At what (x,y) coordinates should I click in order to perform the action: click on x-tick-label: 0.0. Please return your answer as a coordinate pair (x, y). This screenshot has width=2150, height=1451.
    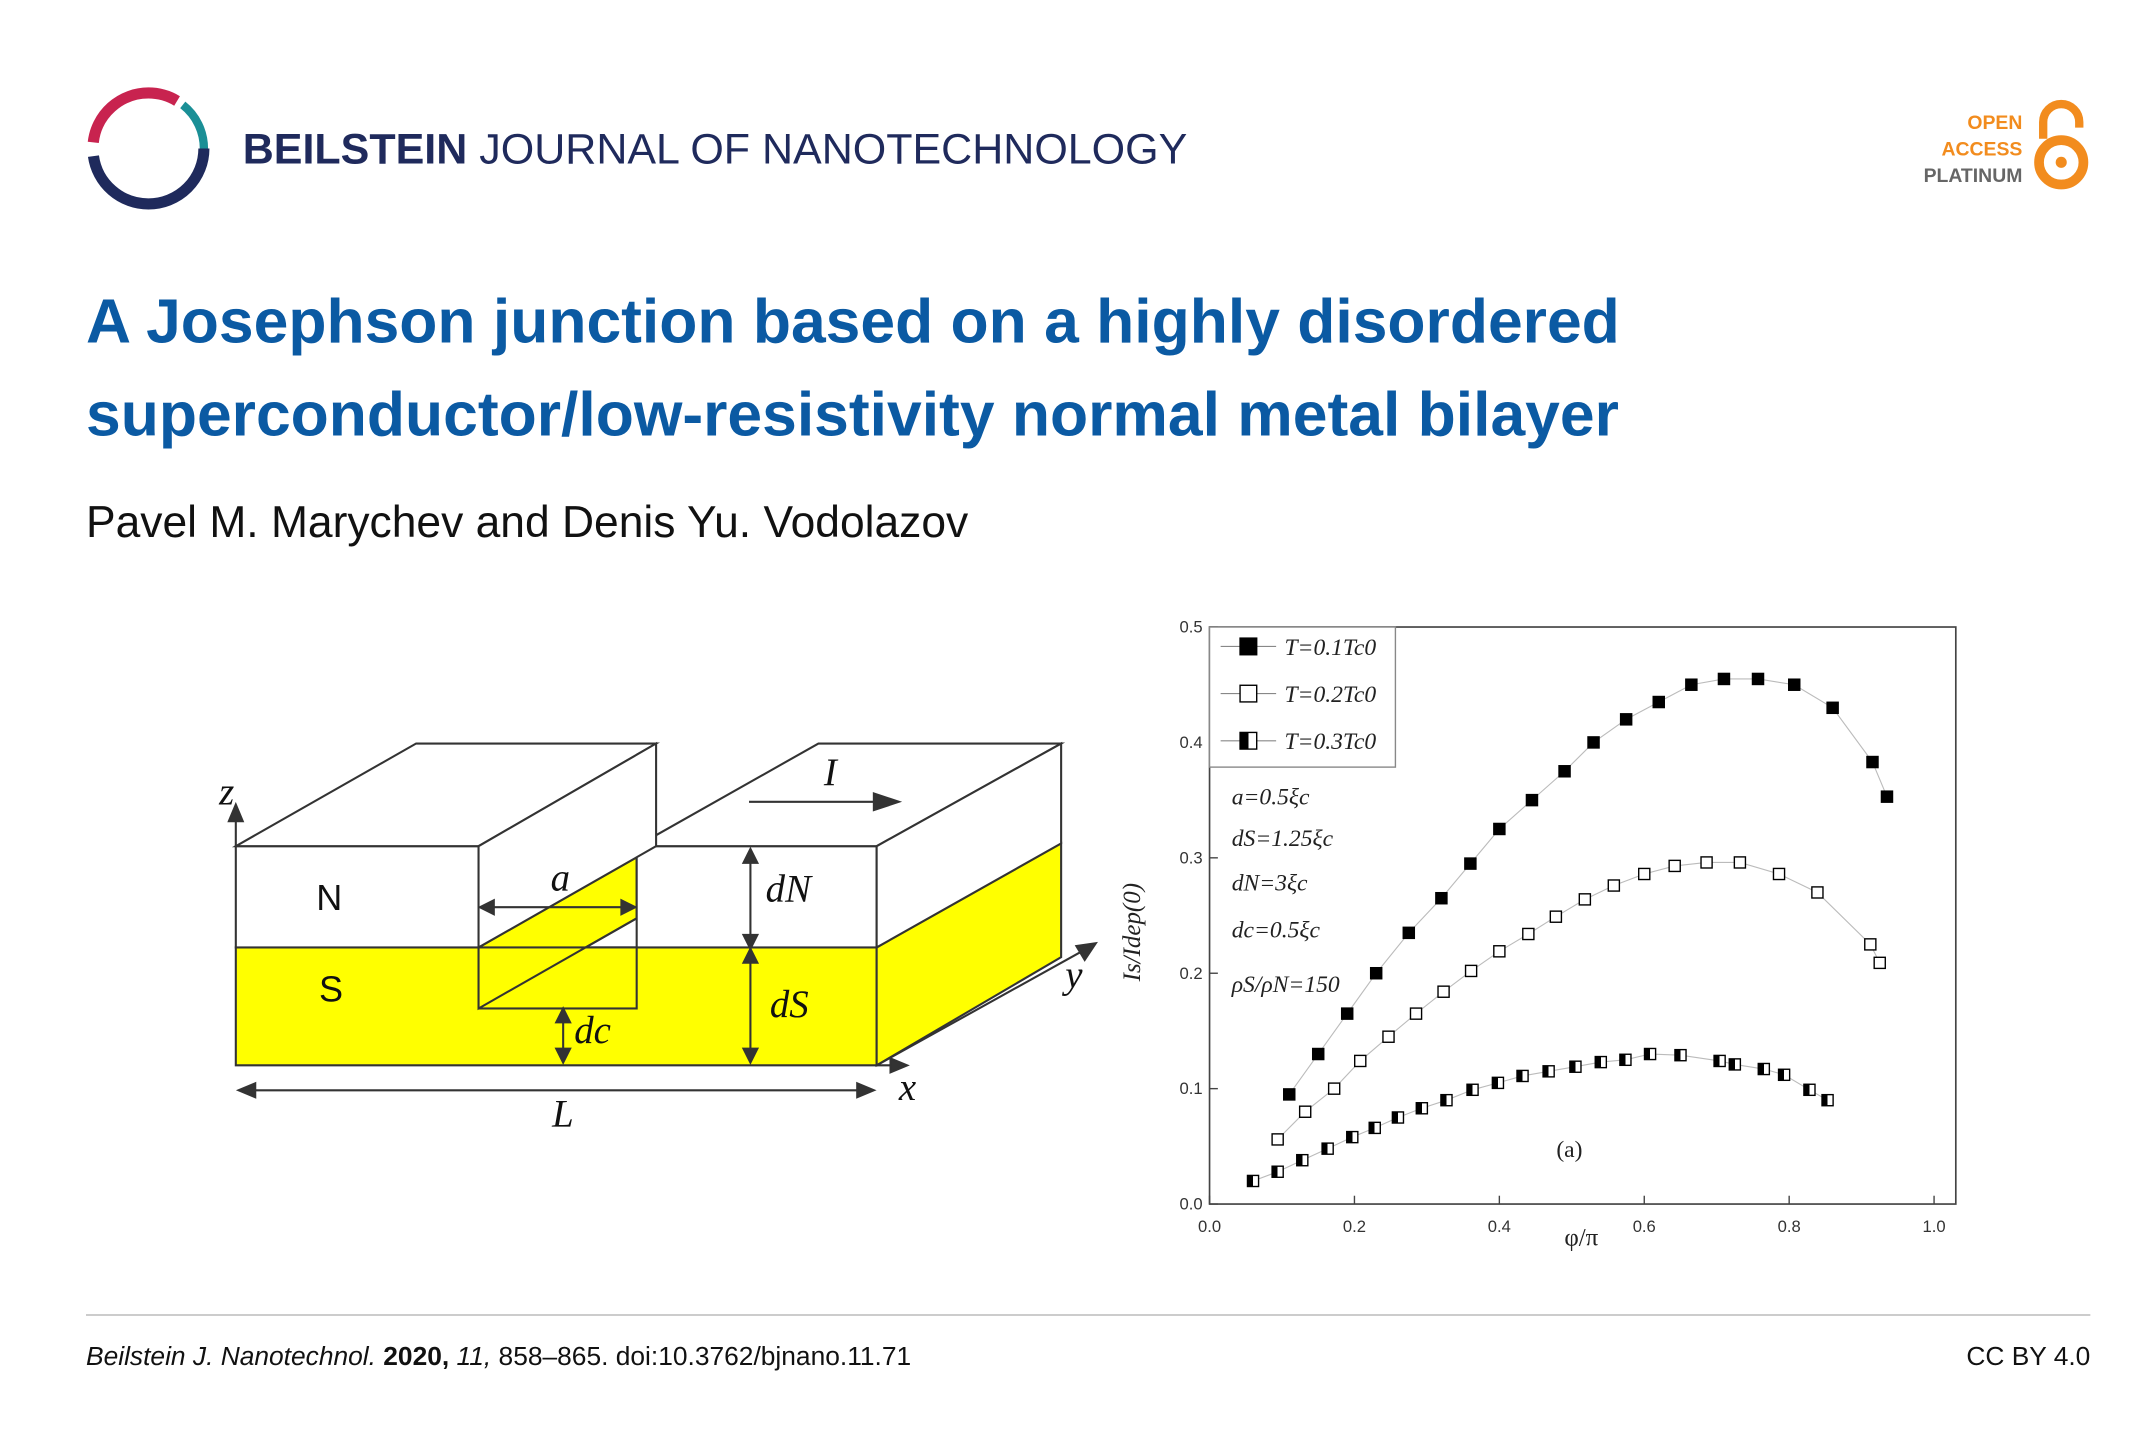
    Looking at the image, I should click on (1209, 1226).